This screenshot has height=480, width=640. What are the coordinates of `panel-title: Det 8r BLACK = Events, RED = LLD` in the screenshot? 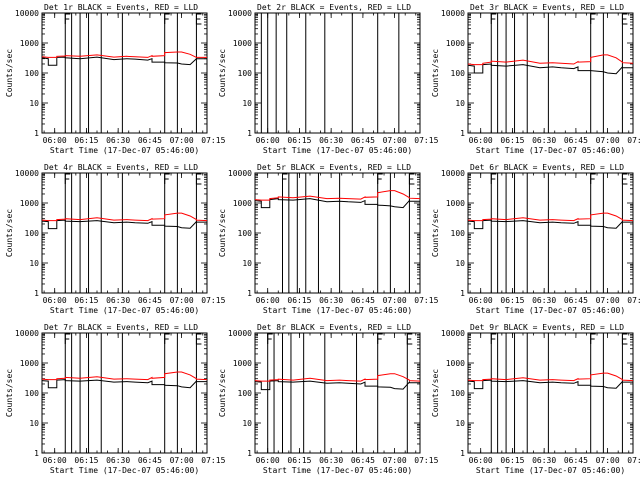 It's located at (334, 327).